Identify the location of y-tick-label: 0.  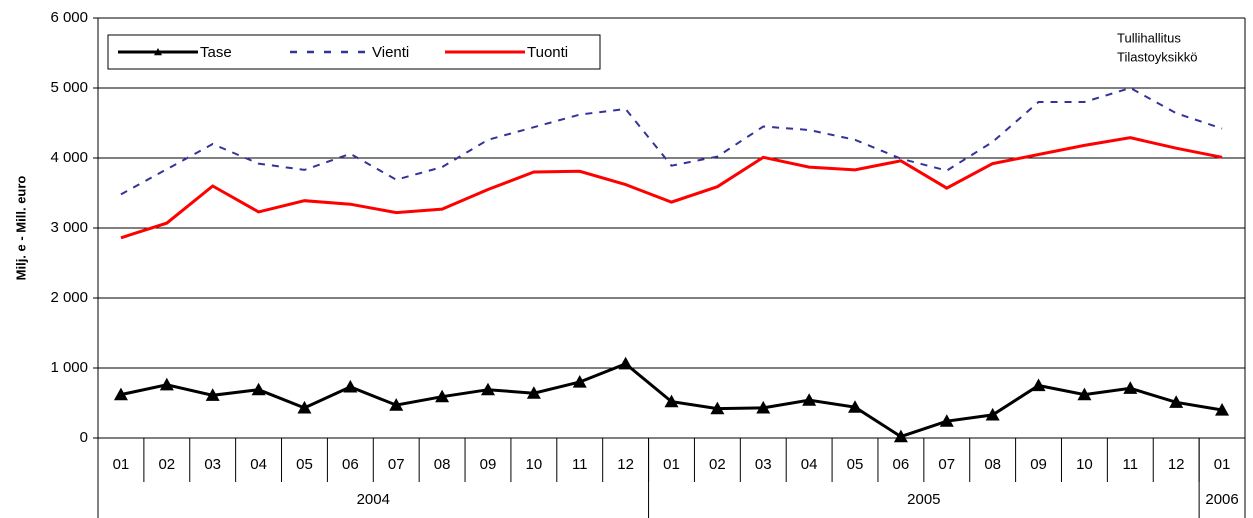
(84, 437).